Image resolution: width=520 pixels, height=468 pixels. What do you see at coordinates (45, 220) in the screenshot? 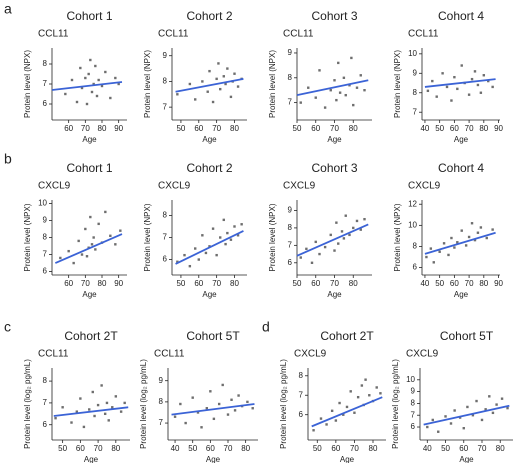
I see `y-tick-label: 9` at bounding box center [45, 220].